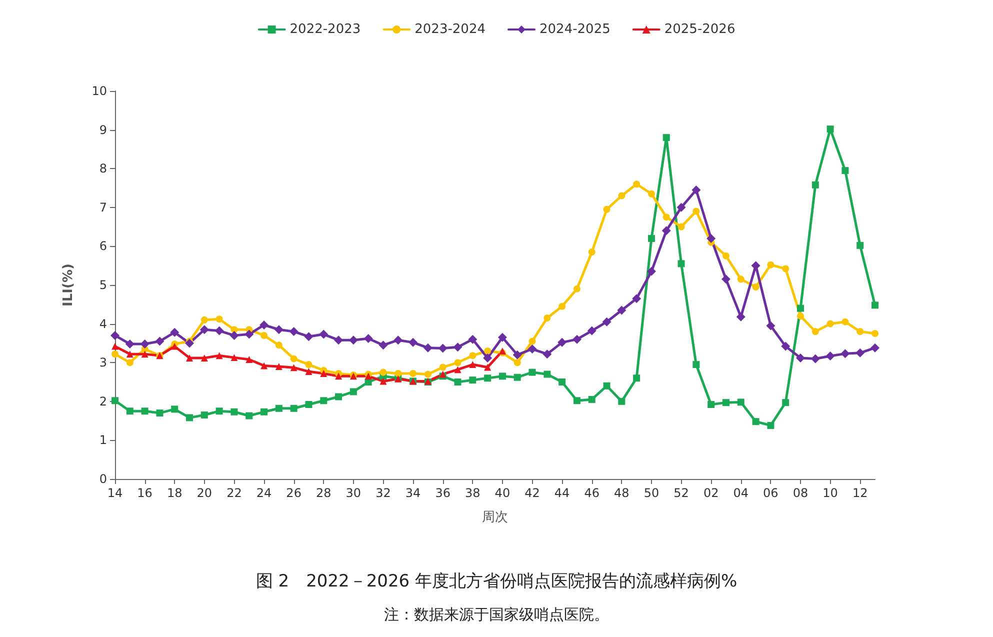  I want to click on legend-label: 2022-2023, so click(325, 29).